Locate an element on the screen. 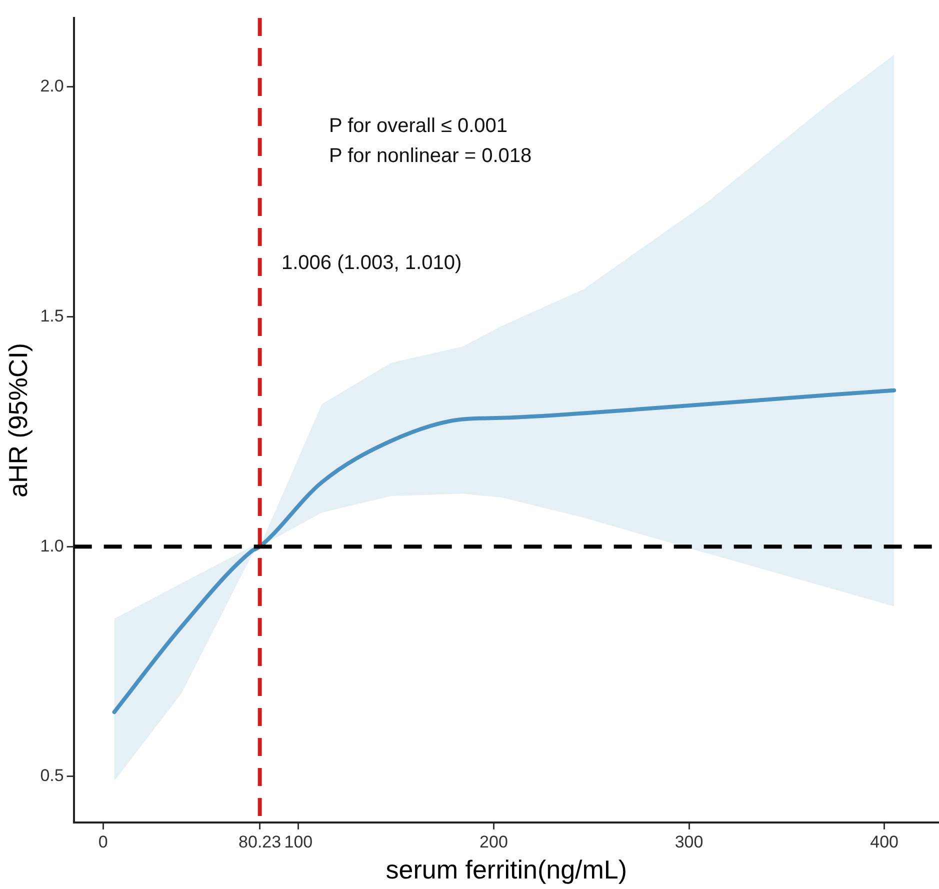 This screenshot has width=939, height=889. x-tick-label: 80.23 is located at coordinates (260, 842).